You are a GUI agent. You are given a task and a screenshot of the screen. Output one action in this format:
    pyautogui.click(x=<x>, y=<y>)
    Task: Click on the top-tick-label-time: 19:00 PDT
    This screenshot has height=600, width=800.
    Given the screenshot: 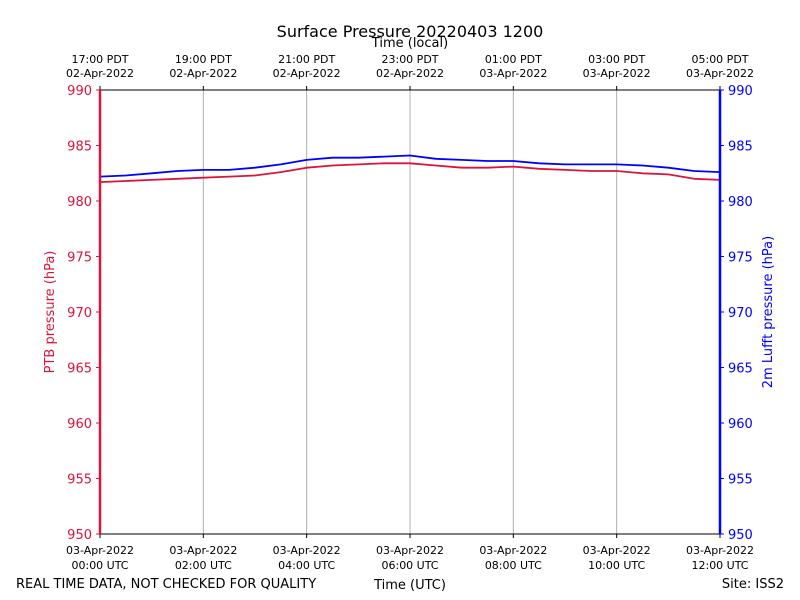 What is the action you would take?
    pyautogui.click(x=203, y=59)
    